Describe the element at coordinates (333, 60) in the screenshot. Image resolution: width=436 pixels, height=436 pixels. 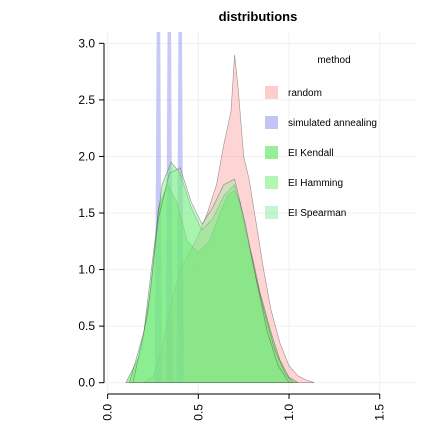
I see `legend-title: method` at that location.